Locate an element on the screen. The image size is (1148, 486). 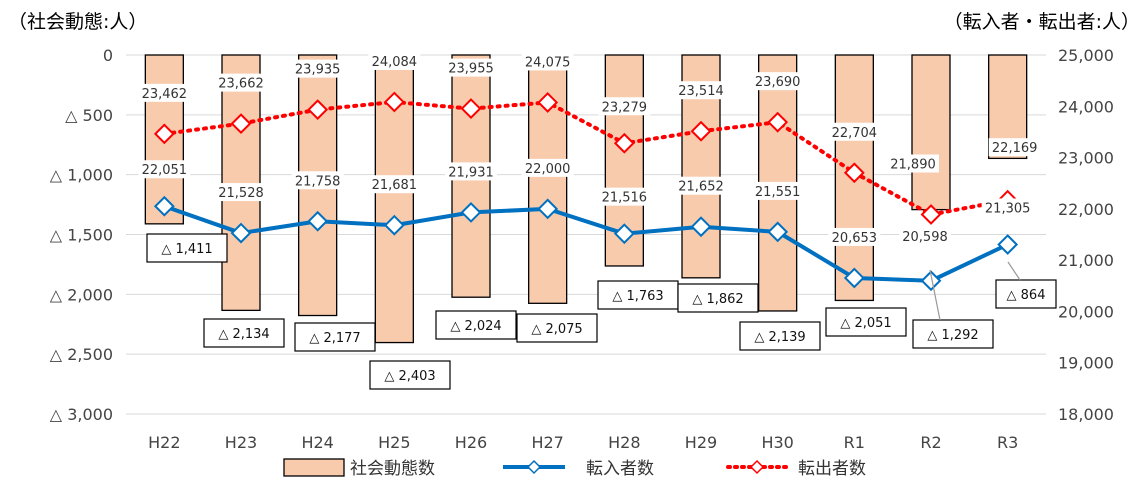
bar is located at coordinates (931, 132).